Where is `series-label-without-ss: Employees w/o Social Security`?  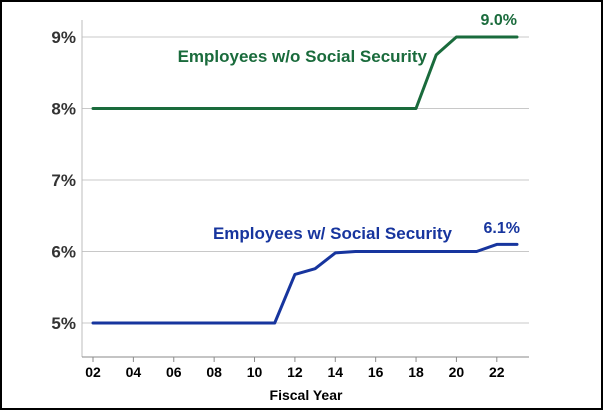
series-label-without-ss: Employees w/o Social Security is located at coordinates (303, 56).